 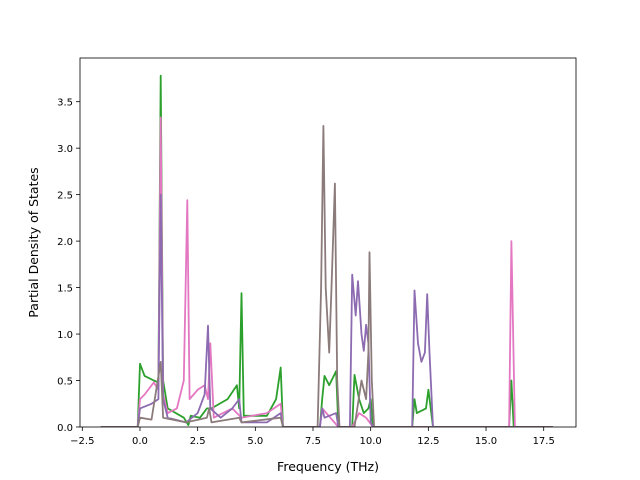 I want to click on x-tick-label: −2.5, so click(x=82, y=441).